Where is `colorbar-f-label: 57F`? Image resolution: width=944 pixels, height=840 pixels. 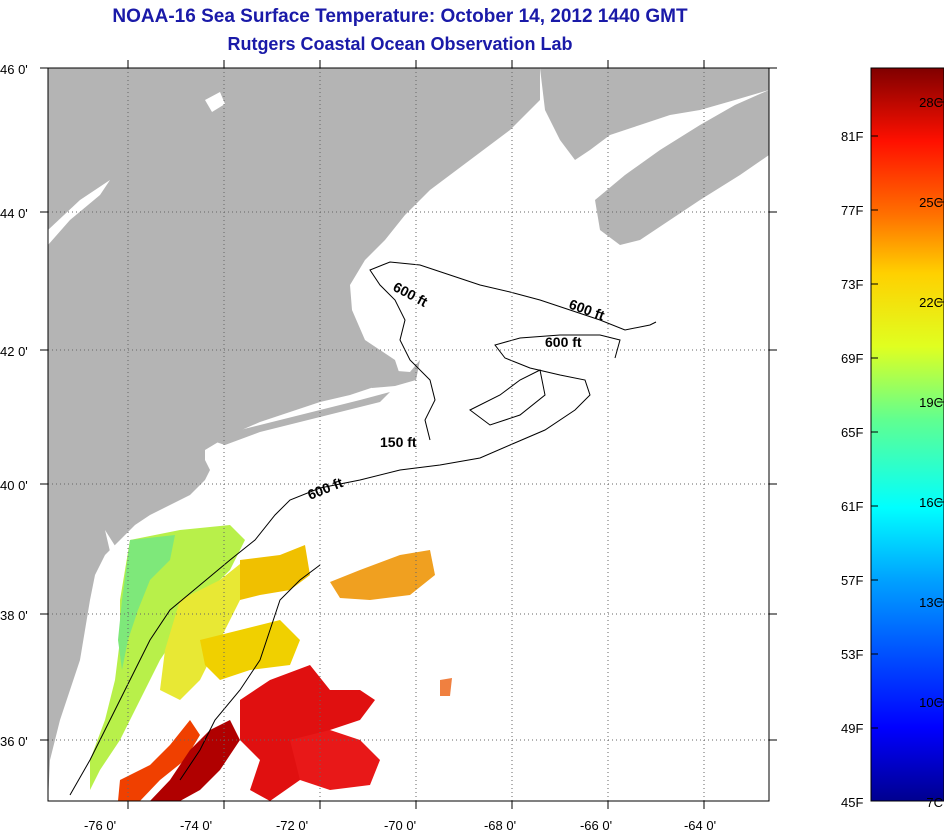 colorbar-f-label: 57F is located at coordinates (852, 580).